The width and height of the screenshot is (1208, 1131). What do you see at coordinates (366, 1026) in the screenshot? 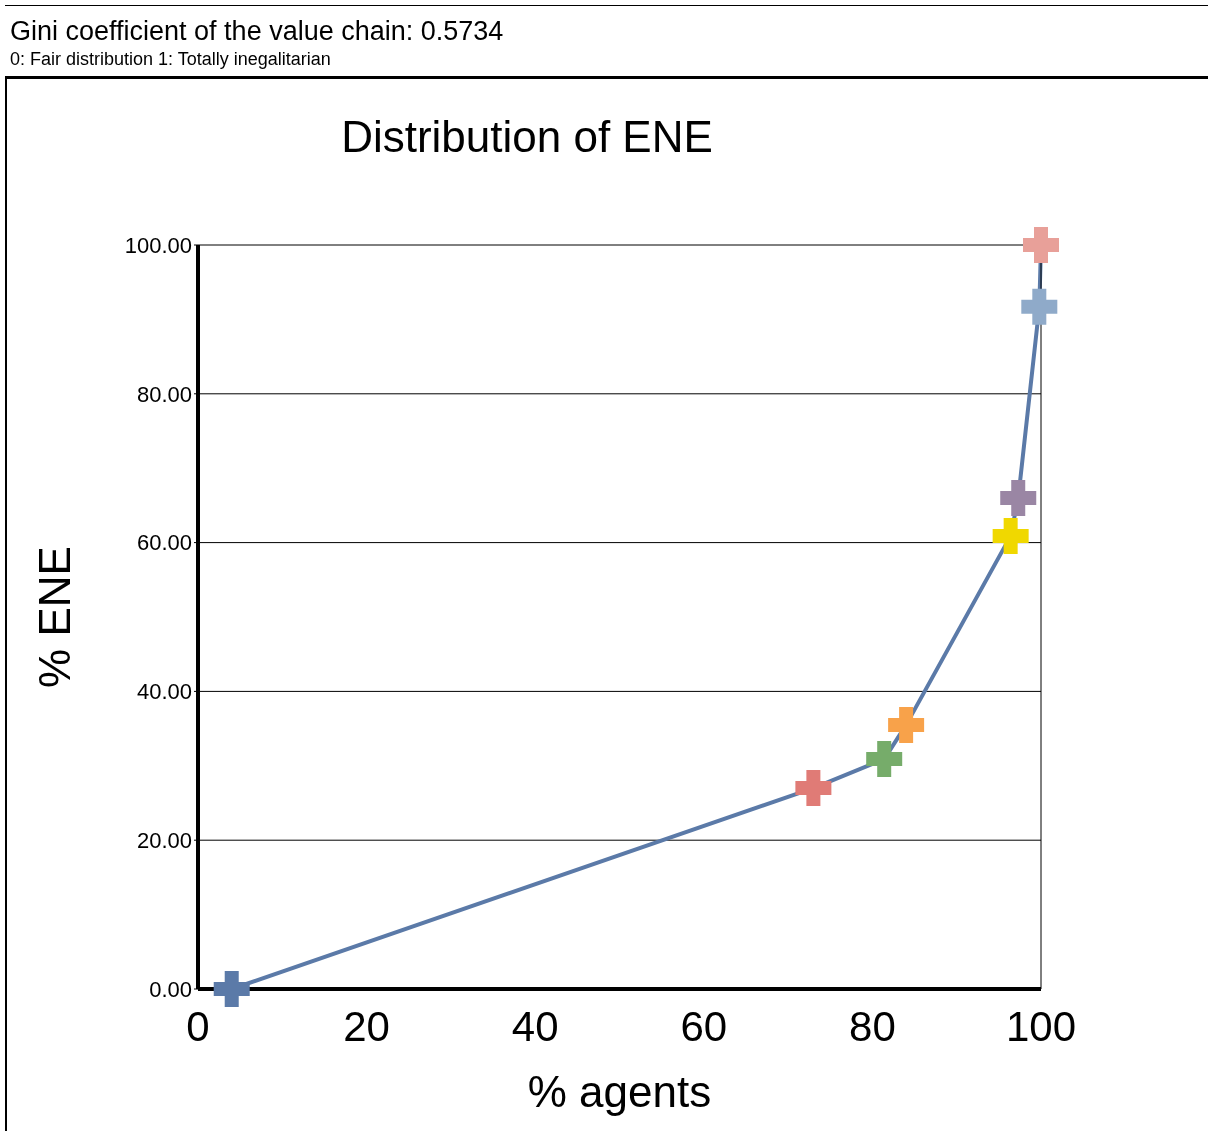
I see `x-tick-label: 20` at bounding box center [366, 1026].